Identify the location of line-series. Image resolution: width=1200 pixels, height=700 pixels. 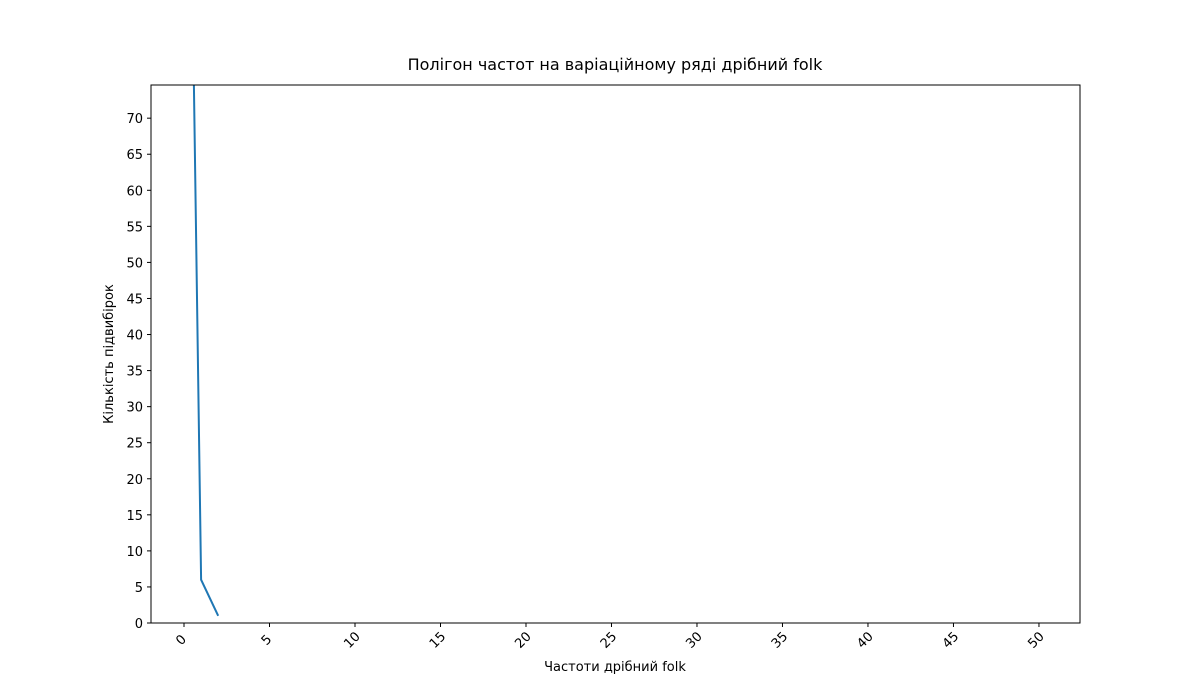
(206, 351).